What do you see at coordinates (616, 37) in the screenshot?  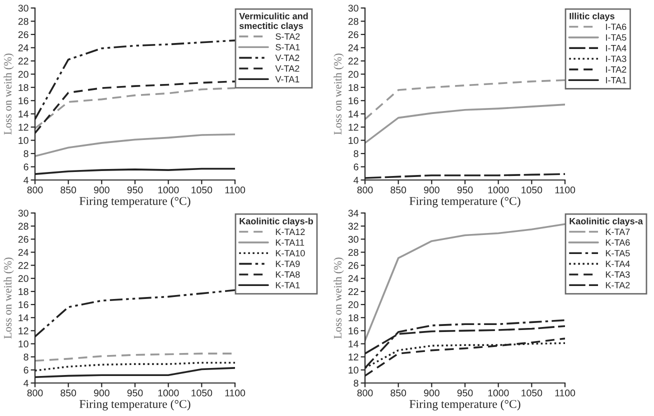 I see `legend-label: I-TA5` at bounding box center [616, 37].